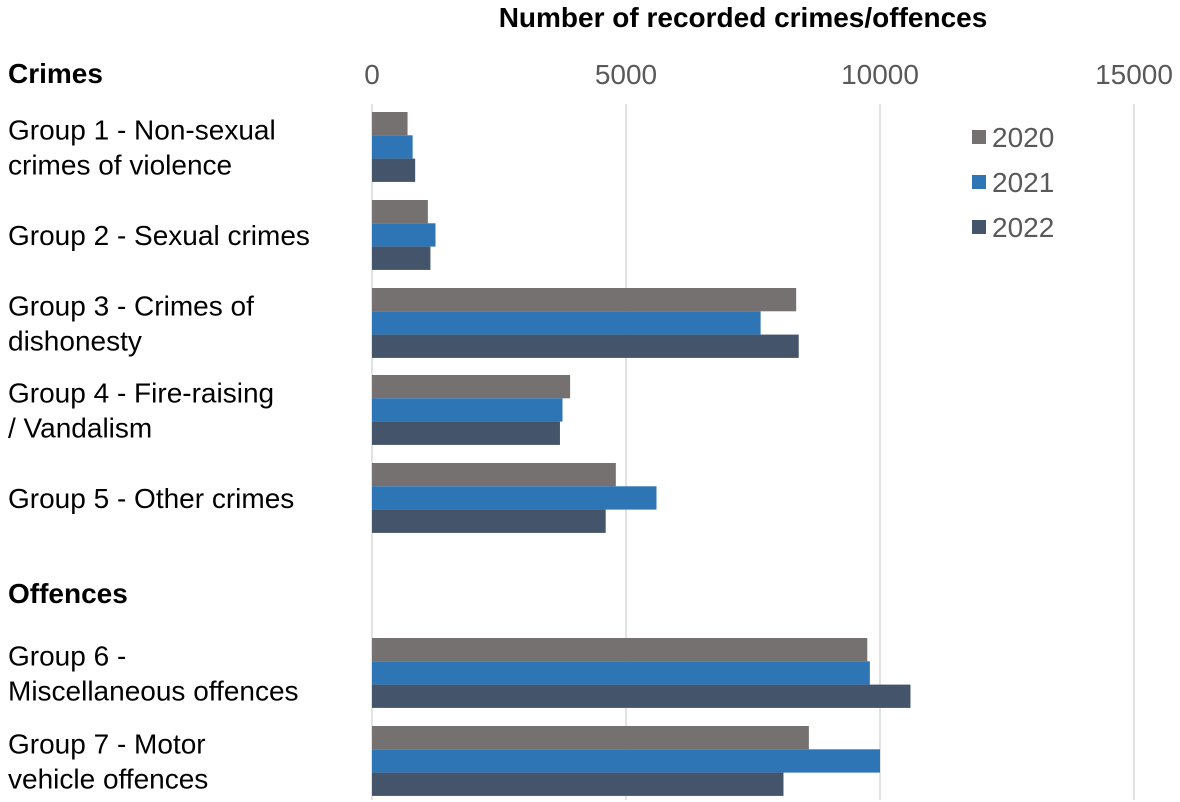  Describe the element at coordinates (1023, 227) in the screenshot. I see `legend-label-2022: 2022` at that location.